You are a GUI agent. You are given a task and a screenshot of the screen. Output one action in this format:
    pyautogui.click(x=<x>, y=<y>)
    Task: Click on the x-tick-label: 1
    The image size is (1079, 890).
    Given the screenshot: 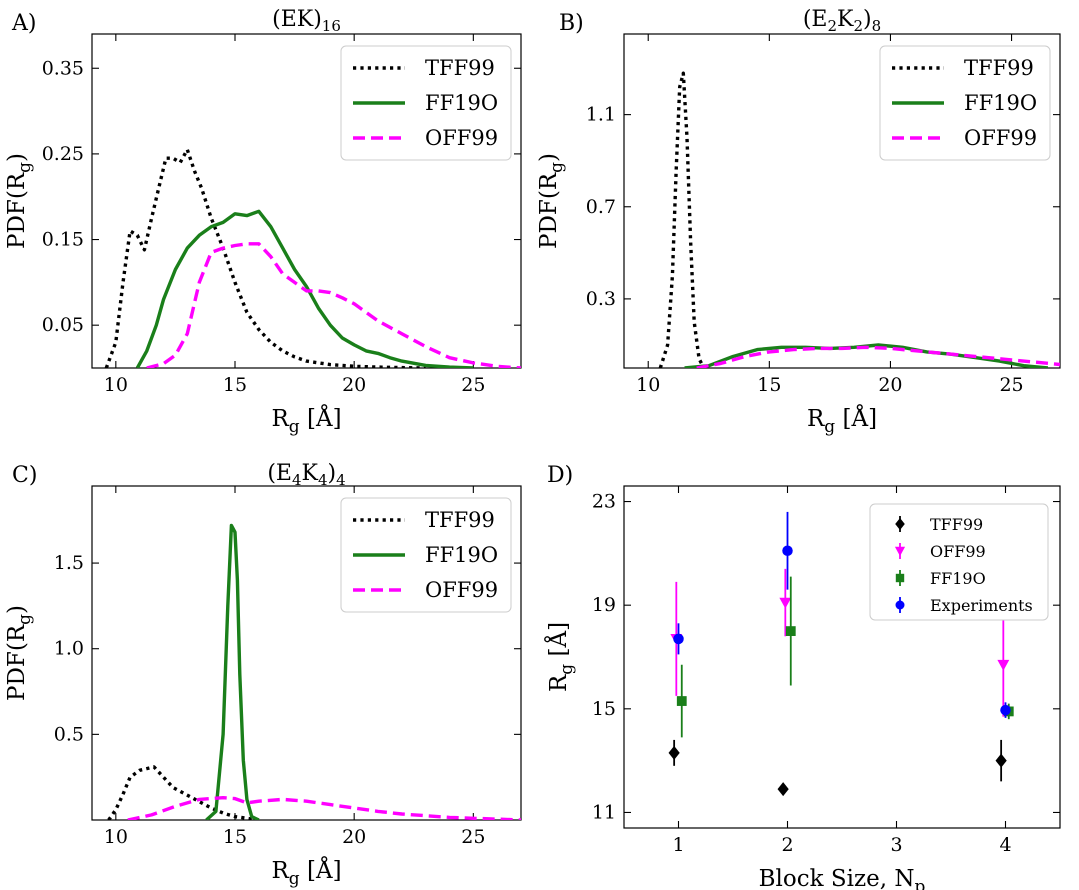 What is the action you would take?
    pyautogui.click(x=678, y=845)
    